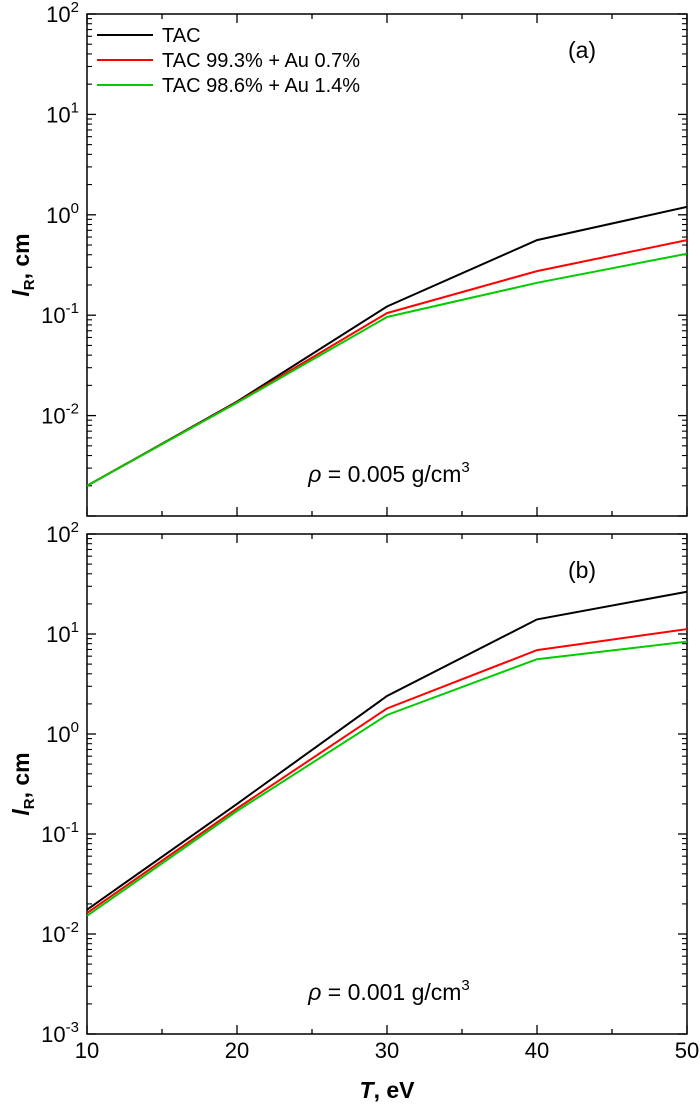  I want to click on panel-b-x-tick-label: 10, so click(87, 1050).